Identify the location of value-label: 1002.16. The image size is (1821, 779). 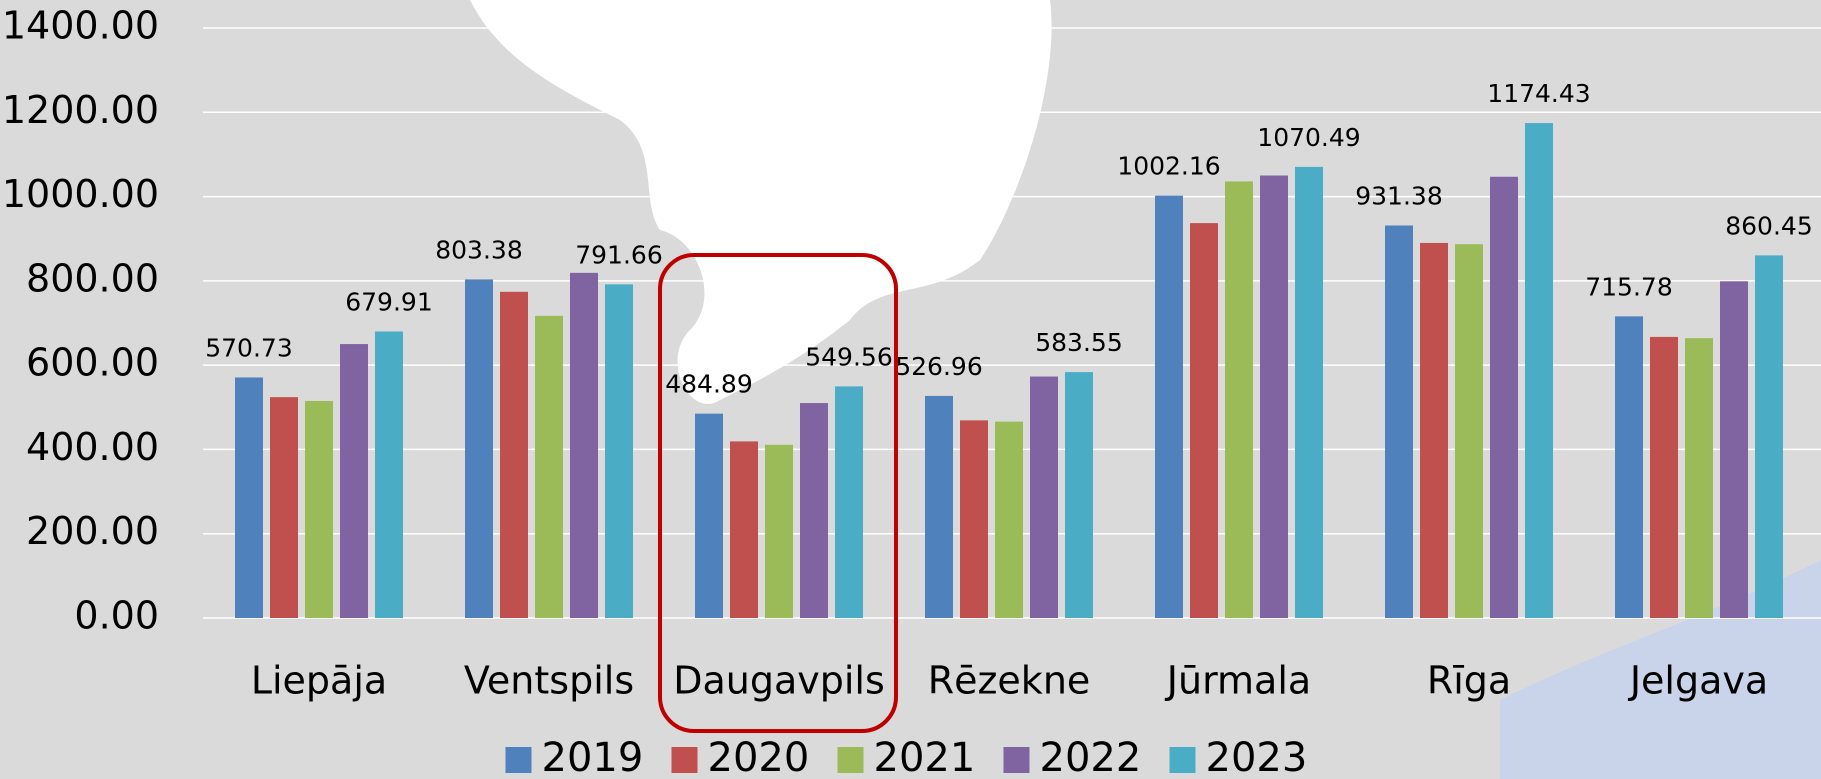
(1168, 166).